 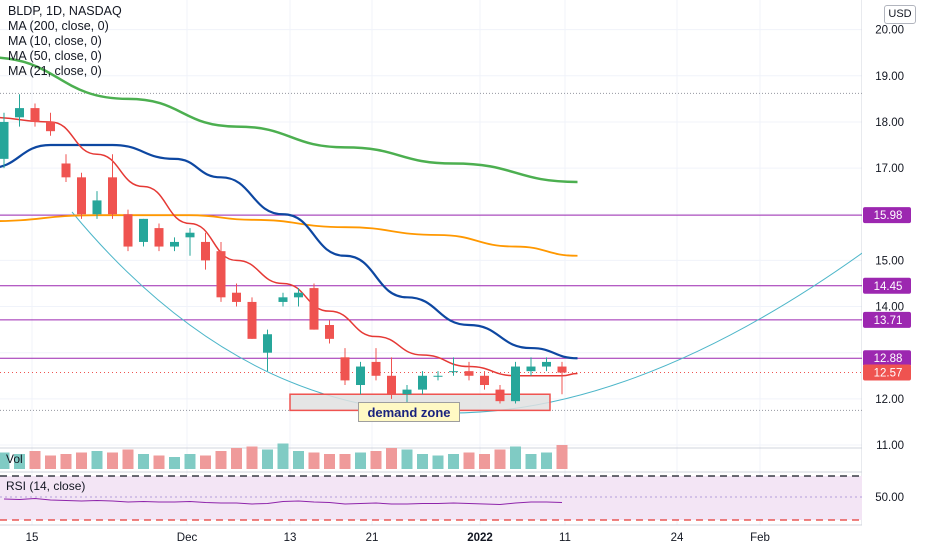 I want to click on level-badge-label: 14.45, so click(x=888, y=287).